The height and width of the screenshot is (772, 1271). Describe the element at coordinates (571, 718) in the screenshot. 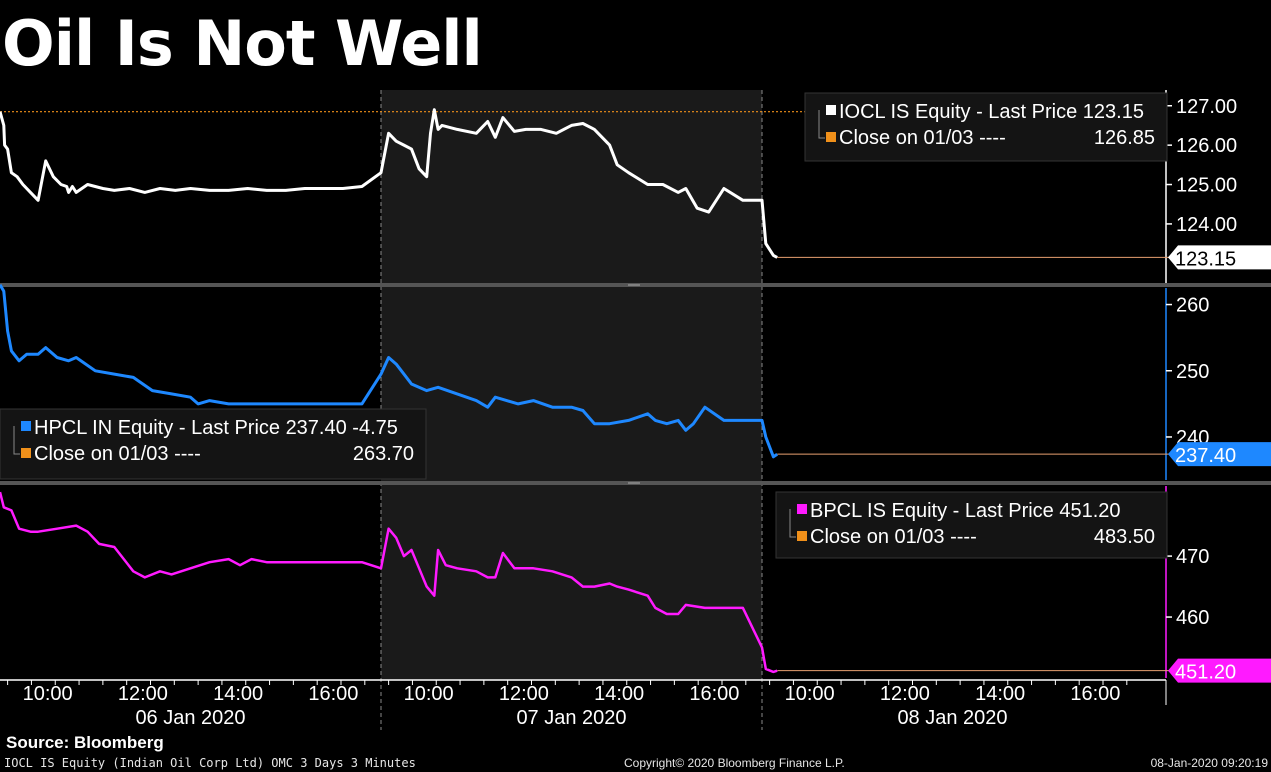

I see `x-day-label: 07 Jan 2020` at that location.